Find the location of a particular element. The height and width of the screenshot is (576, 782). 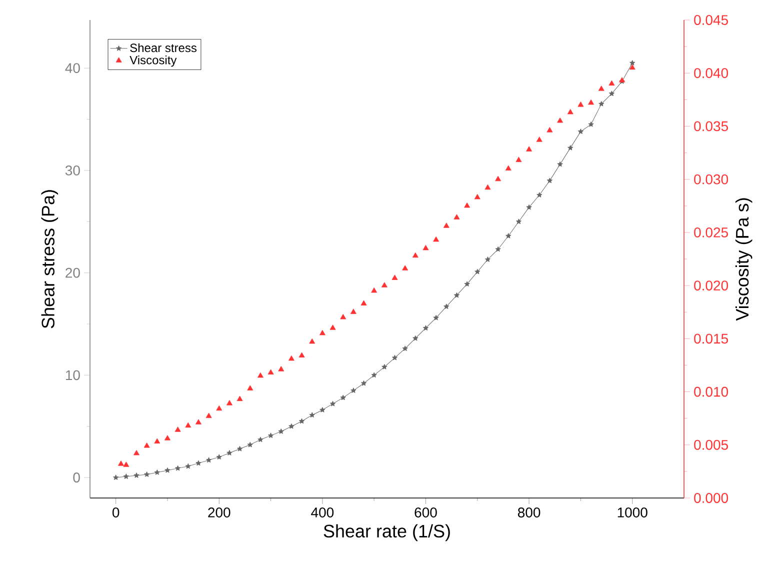

y2-tick-label: 0.035 is located at coordinates (711, 126).